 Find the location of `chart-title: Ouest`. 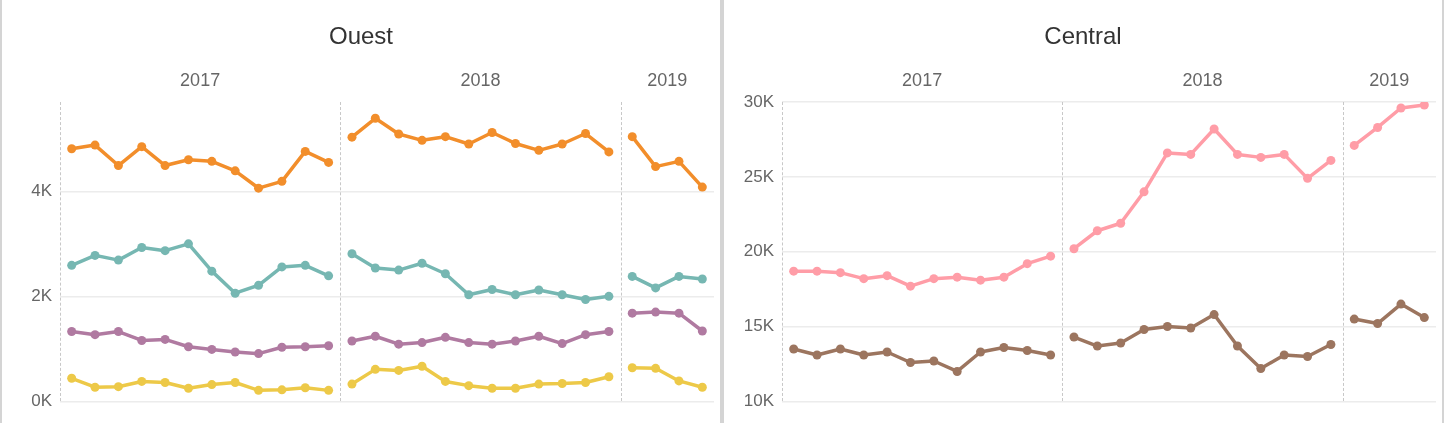

chart-title: Ouest is located at coordinates (361, 36).